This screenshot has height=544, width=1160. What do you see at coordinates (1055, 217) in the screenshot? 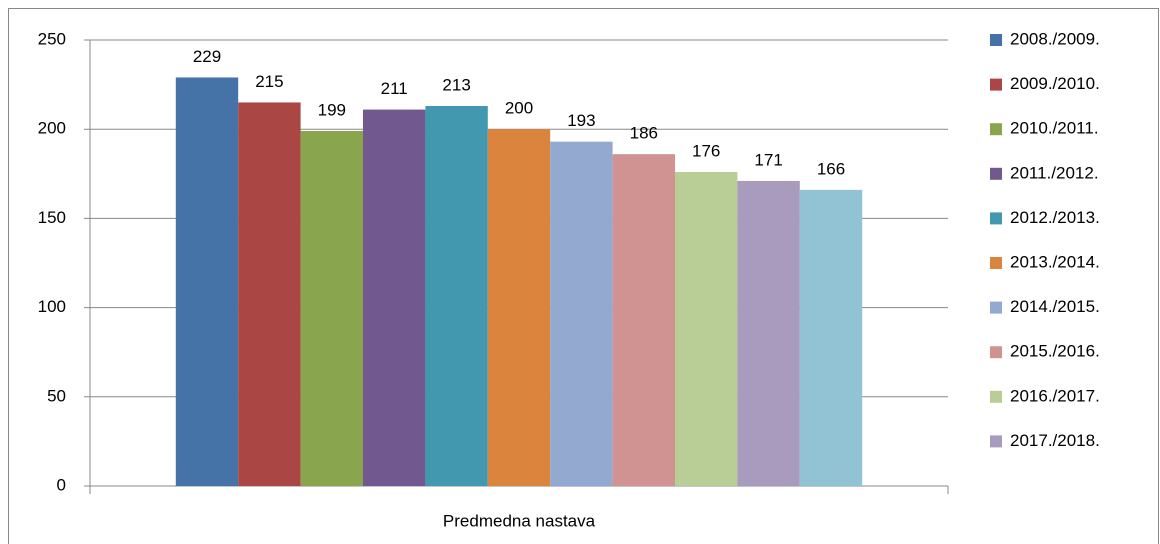
I see `legend-label: 2012./2013.` at bounding box center [1055, 217].